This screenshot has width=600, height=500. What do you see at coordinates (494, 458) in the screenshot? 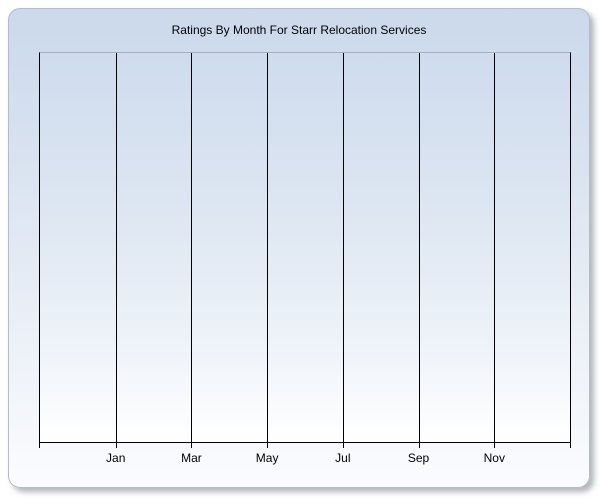
I see `x-axis-label: Nov` at bounding box center [494, 458].